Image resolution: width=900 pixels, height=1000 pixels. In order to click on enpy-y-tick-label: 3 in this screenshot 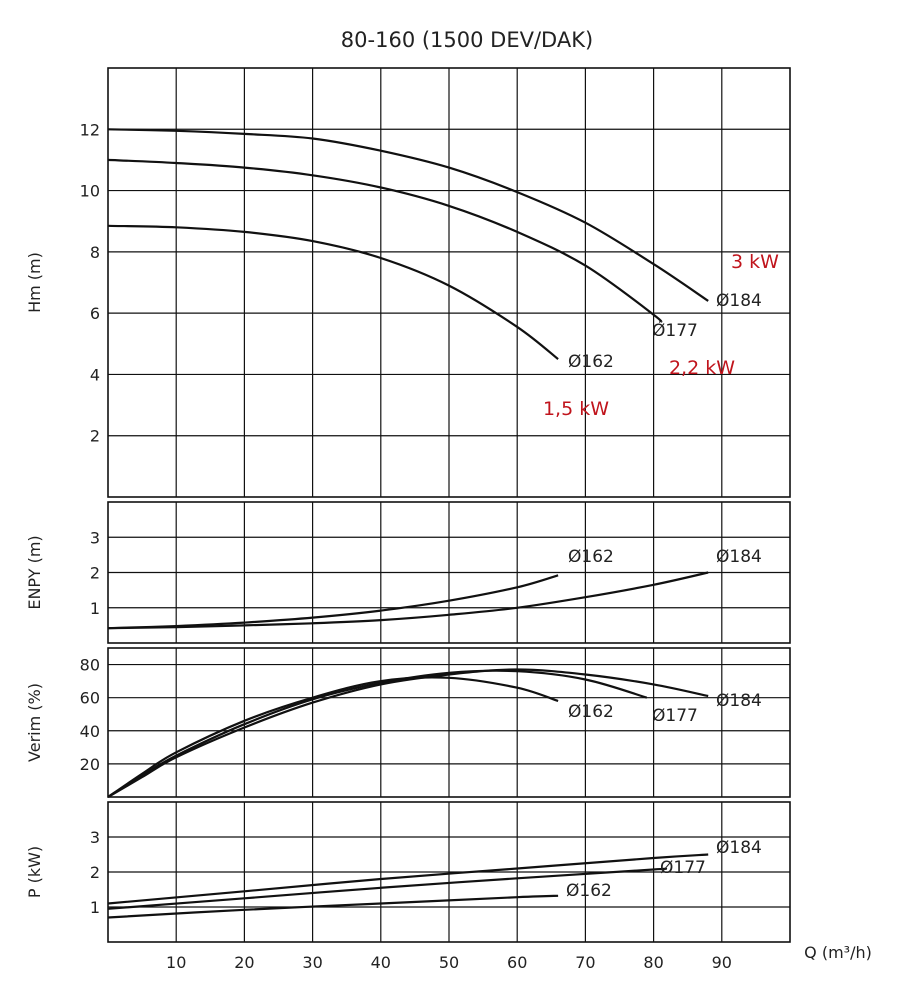, I will do `click(95, 537)`.